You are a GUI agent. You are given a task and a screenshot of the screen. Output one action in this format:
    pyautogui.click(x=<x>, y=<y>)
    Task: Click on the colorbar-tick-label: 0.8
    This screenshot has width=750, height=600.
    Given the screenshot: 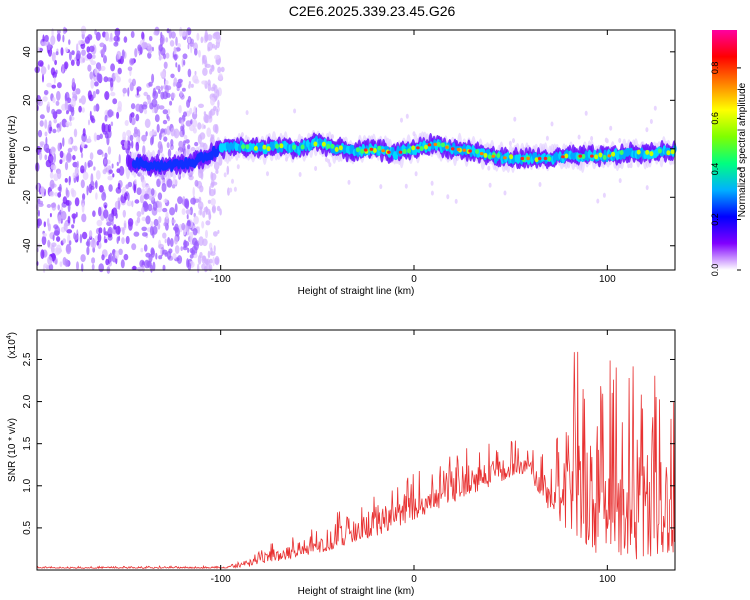 What is the action you would take?
    pyautogui.click(x=715, y=68)
    